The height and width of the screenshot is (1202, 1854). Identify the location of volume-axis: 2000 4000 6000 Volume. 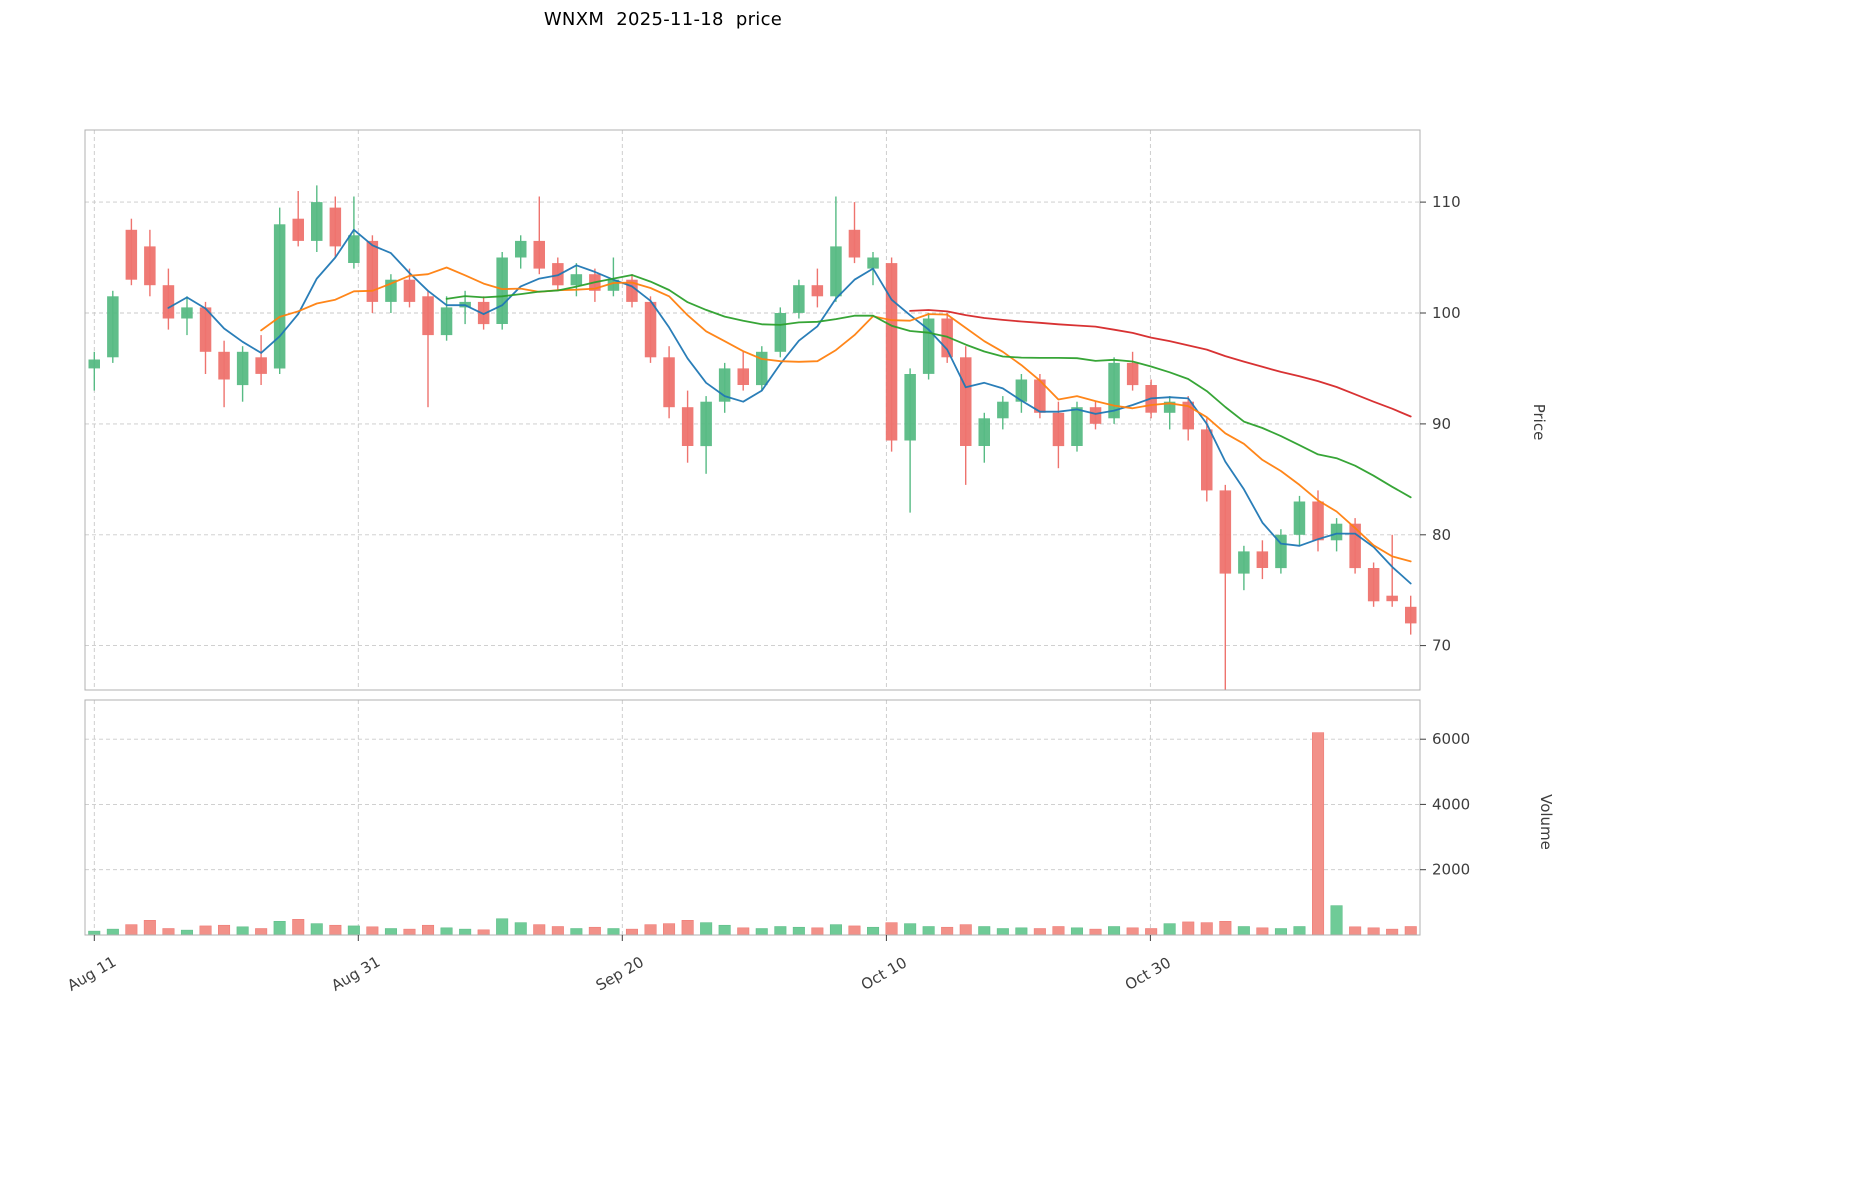
(1487, 804).